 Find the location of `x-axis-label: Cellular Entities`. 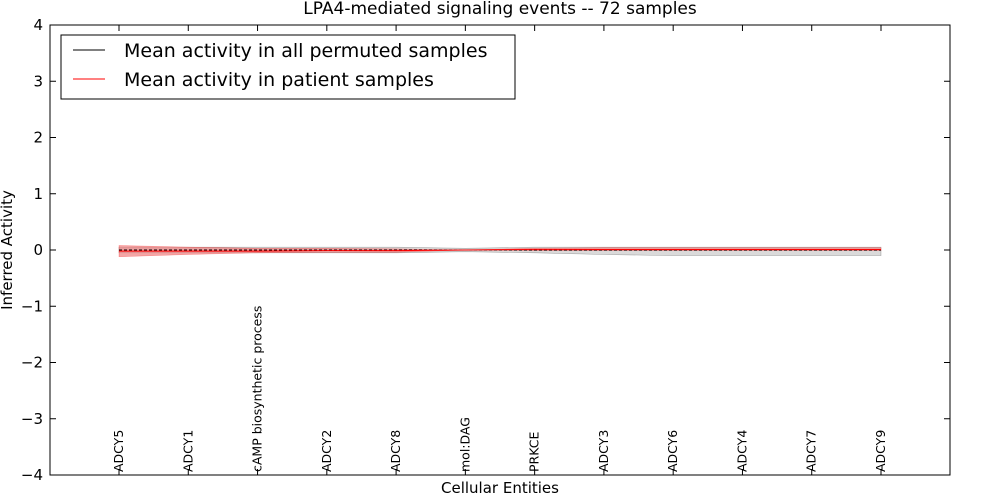

x-axis-label: Cellular Entities is located at coordinates (500, 488).